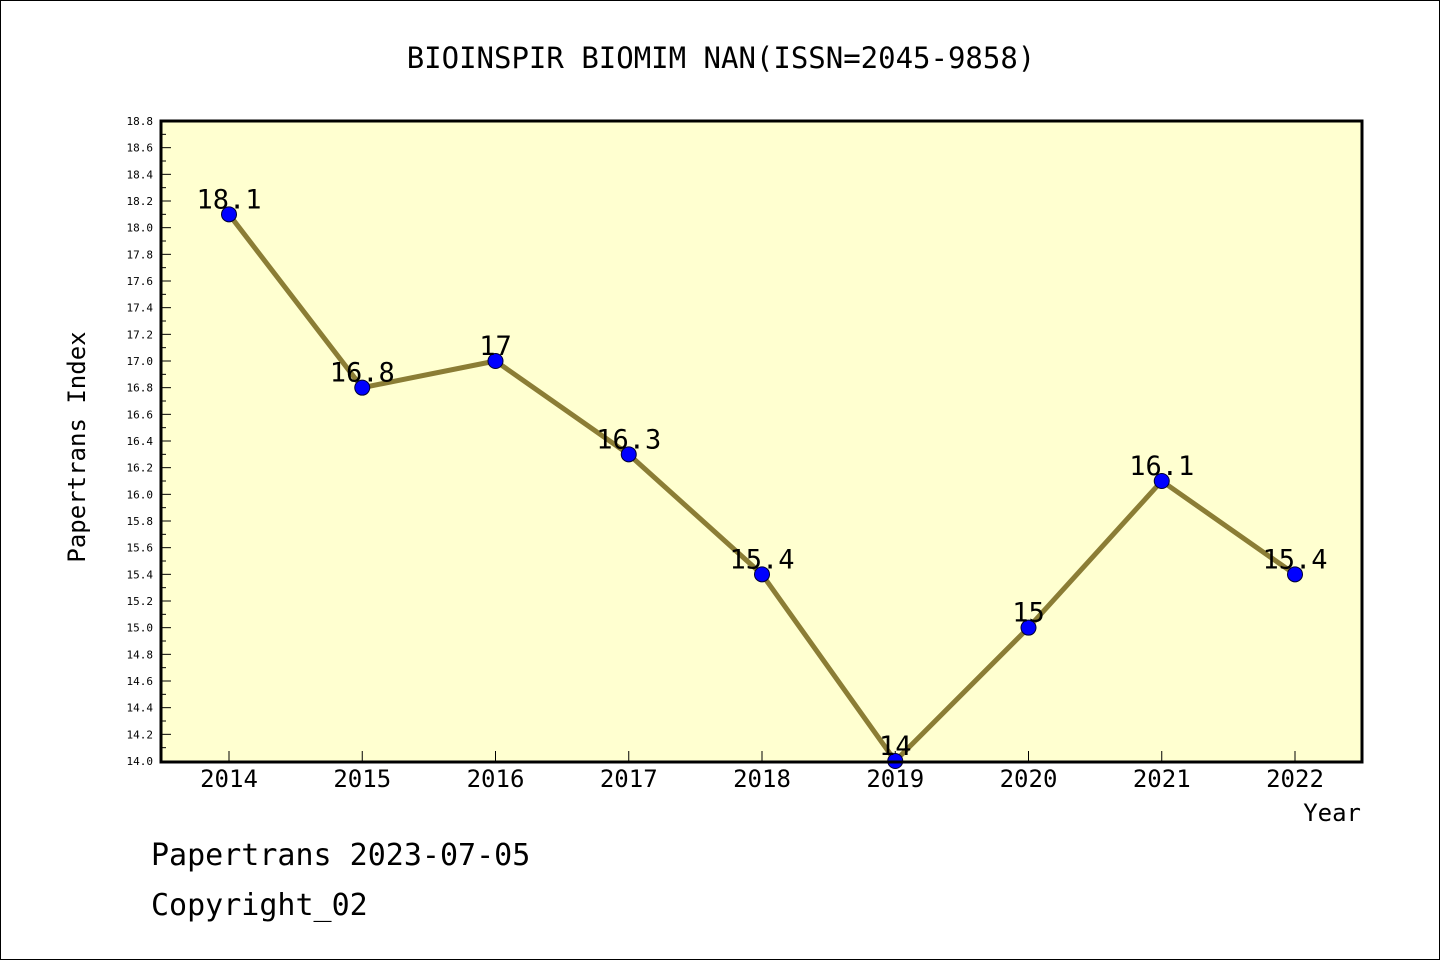  Describe the element at coordinates (895, 779) in the screenshot. I see `x-tick-label: 2019` at that location.